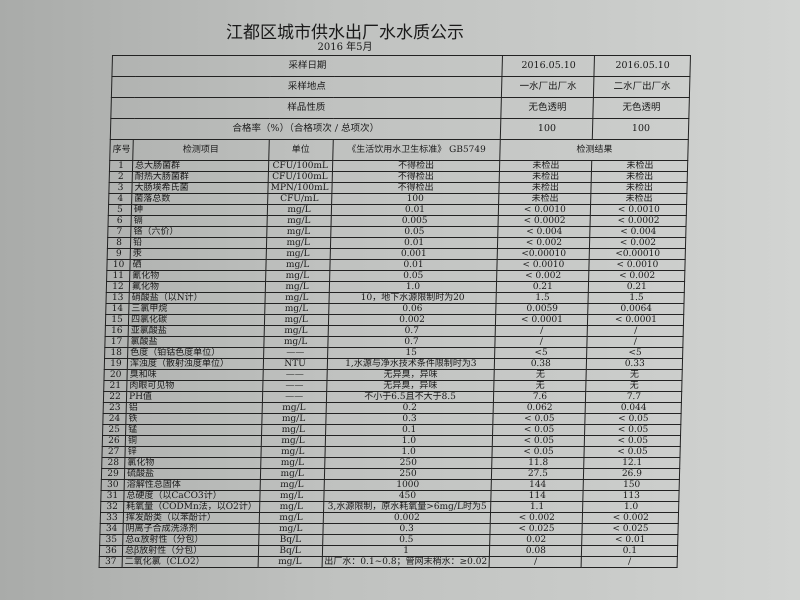  I want to click on row-no: 23, so click(115, 408).